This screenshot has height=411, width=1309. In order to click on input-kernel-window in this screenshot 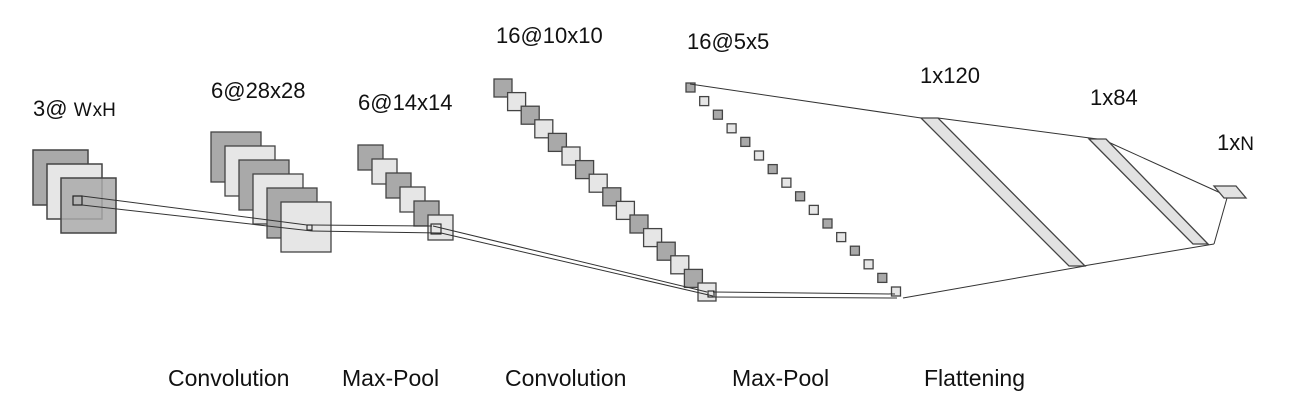, I will do `click(77, 200)`.